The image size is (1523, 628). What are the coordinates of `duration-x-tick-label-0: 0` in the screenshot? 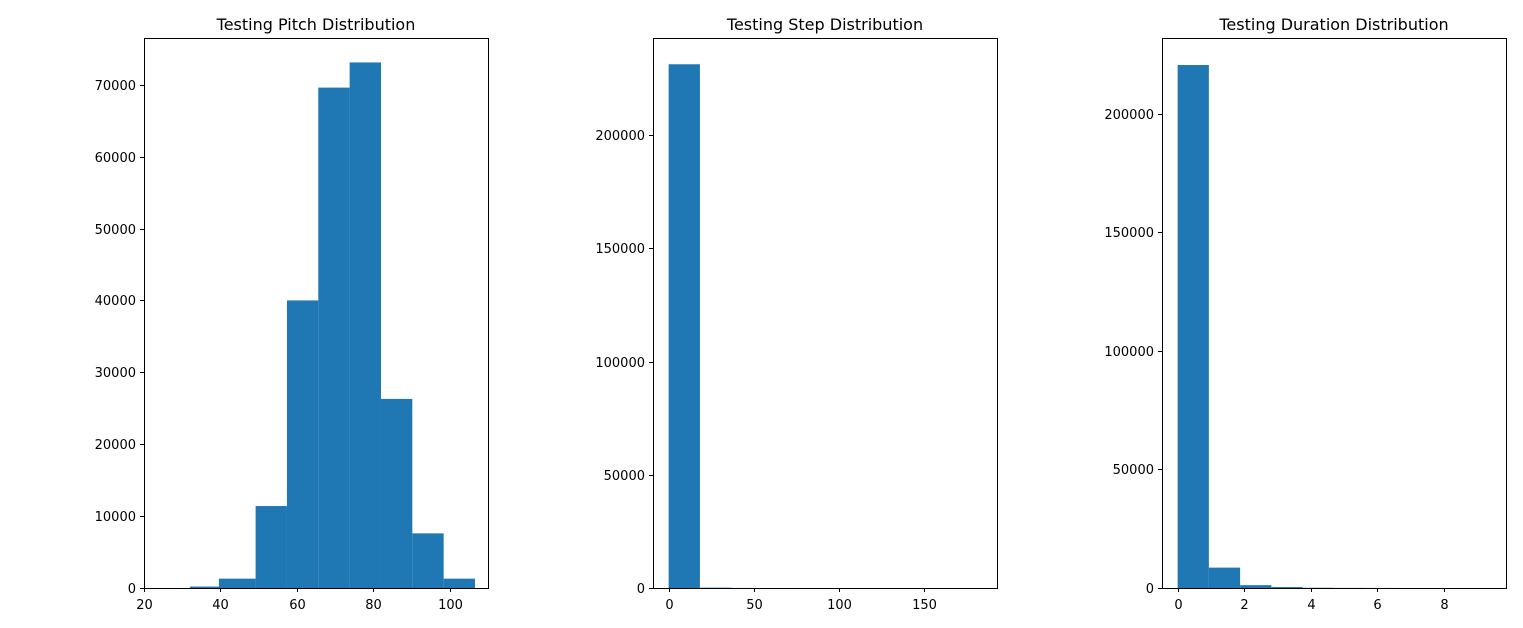 It's located at (1178, 605).